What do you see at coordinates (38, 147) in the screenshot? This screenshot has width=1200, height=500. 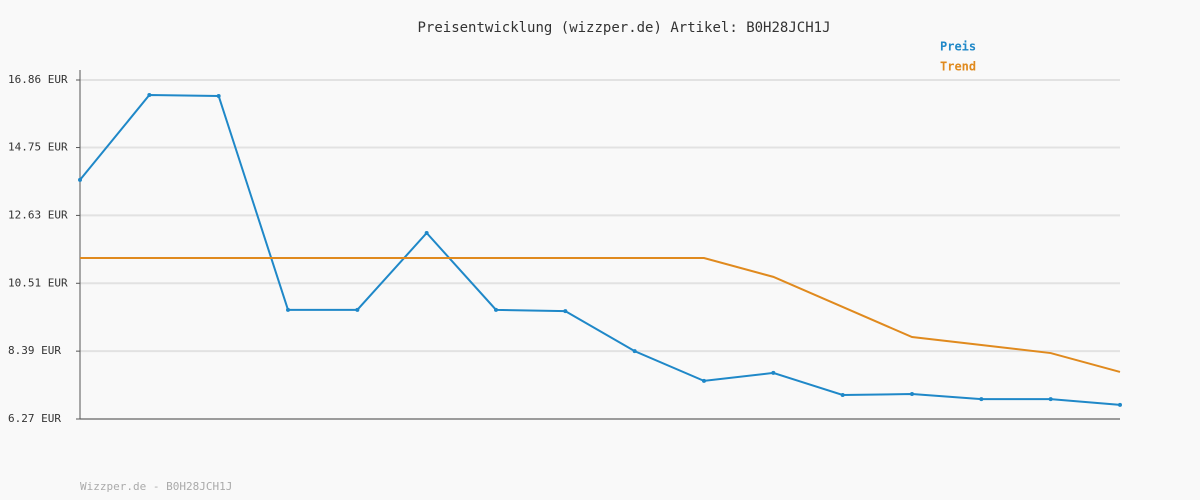 I see `y-tick-label: 14.75 EUR` at bounding box center [38, 147].